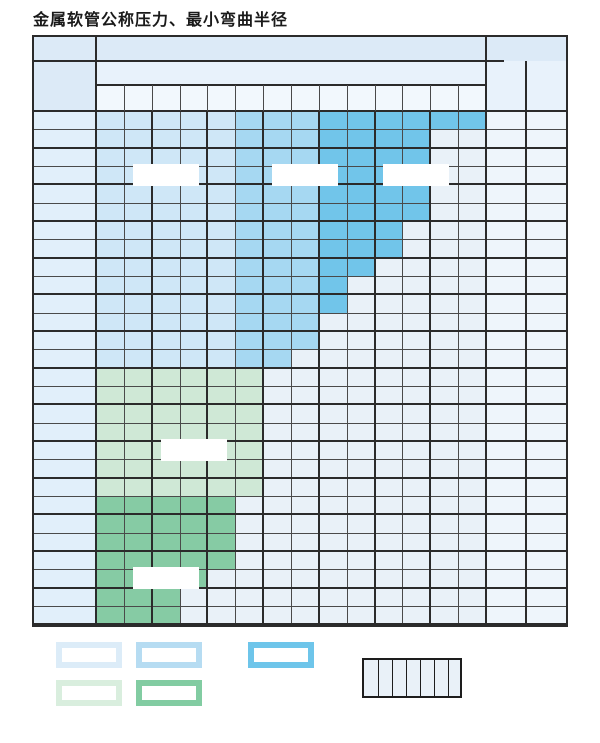  Describe the element at coordinates (110, 98) in the screenshot. I see `pressure-col-0.6` at that location.